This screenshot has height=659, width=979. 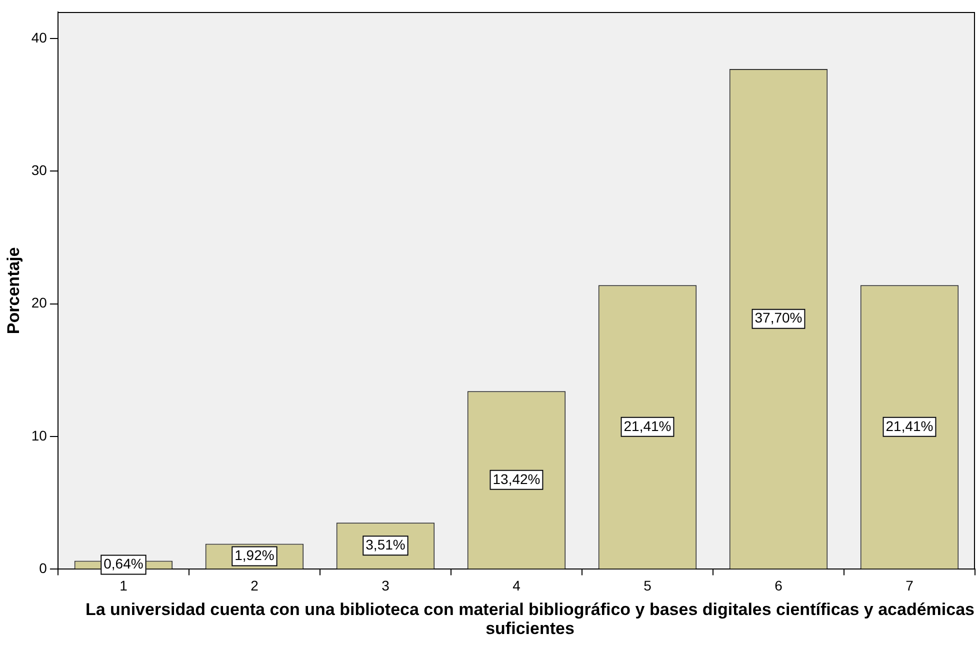 What do you see at coordinates (39, 435) in the screenshot?
I see `y-tick-label: 10` at bounding box center [39, 435].